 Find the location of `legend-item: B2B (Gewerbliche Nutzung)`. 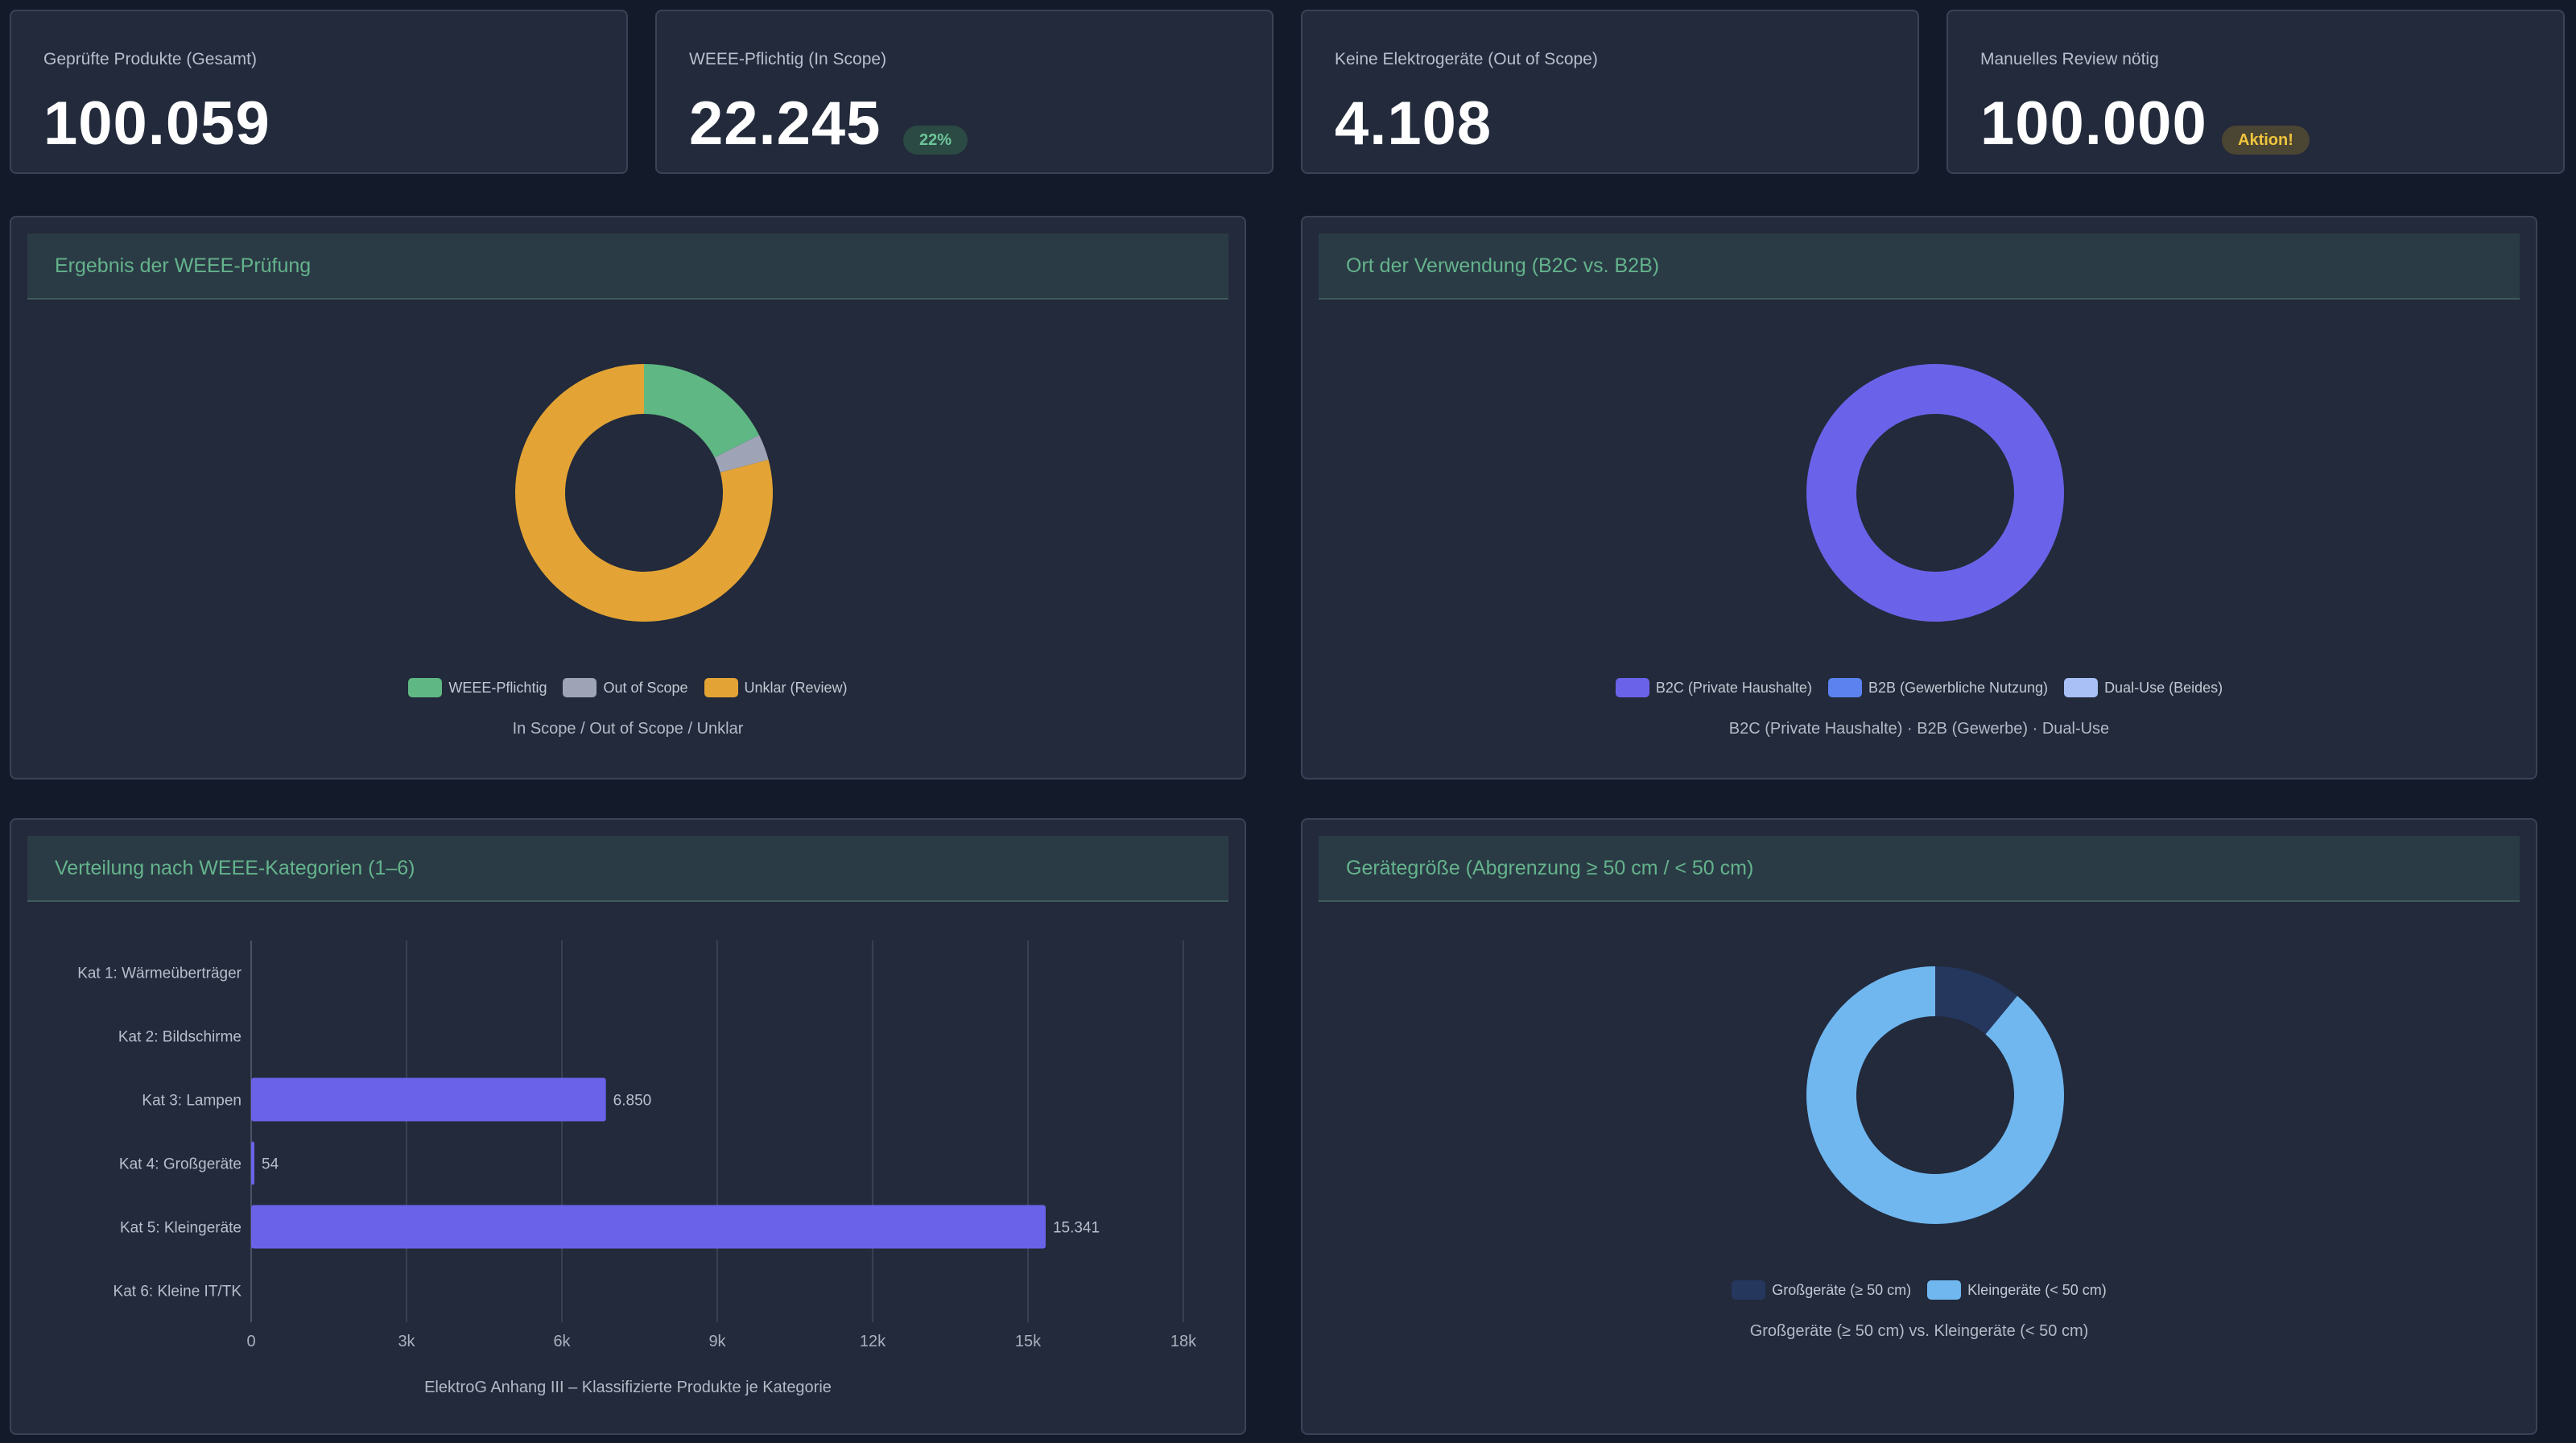

legend-item: B2B (Gewerbliche Nutzung) is located at coordinates (1938, 687).